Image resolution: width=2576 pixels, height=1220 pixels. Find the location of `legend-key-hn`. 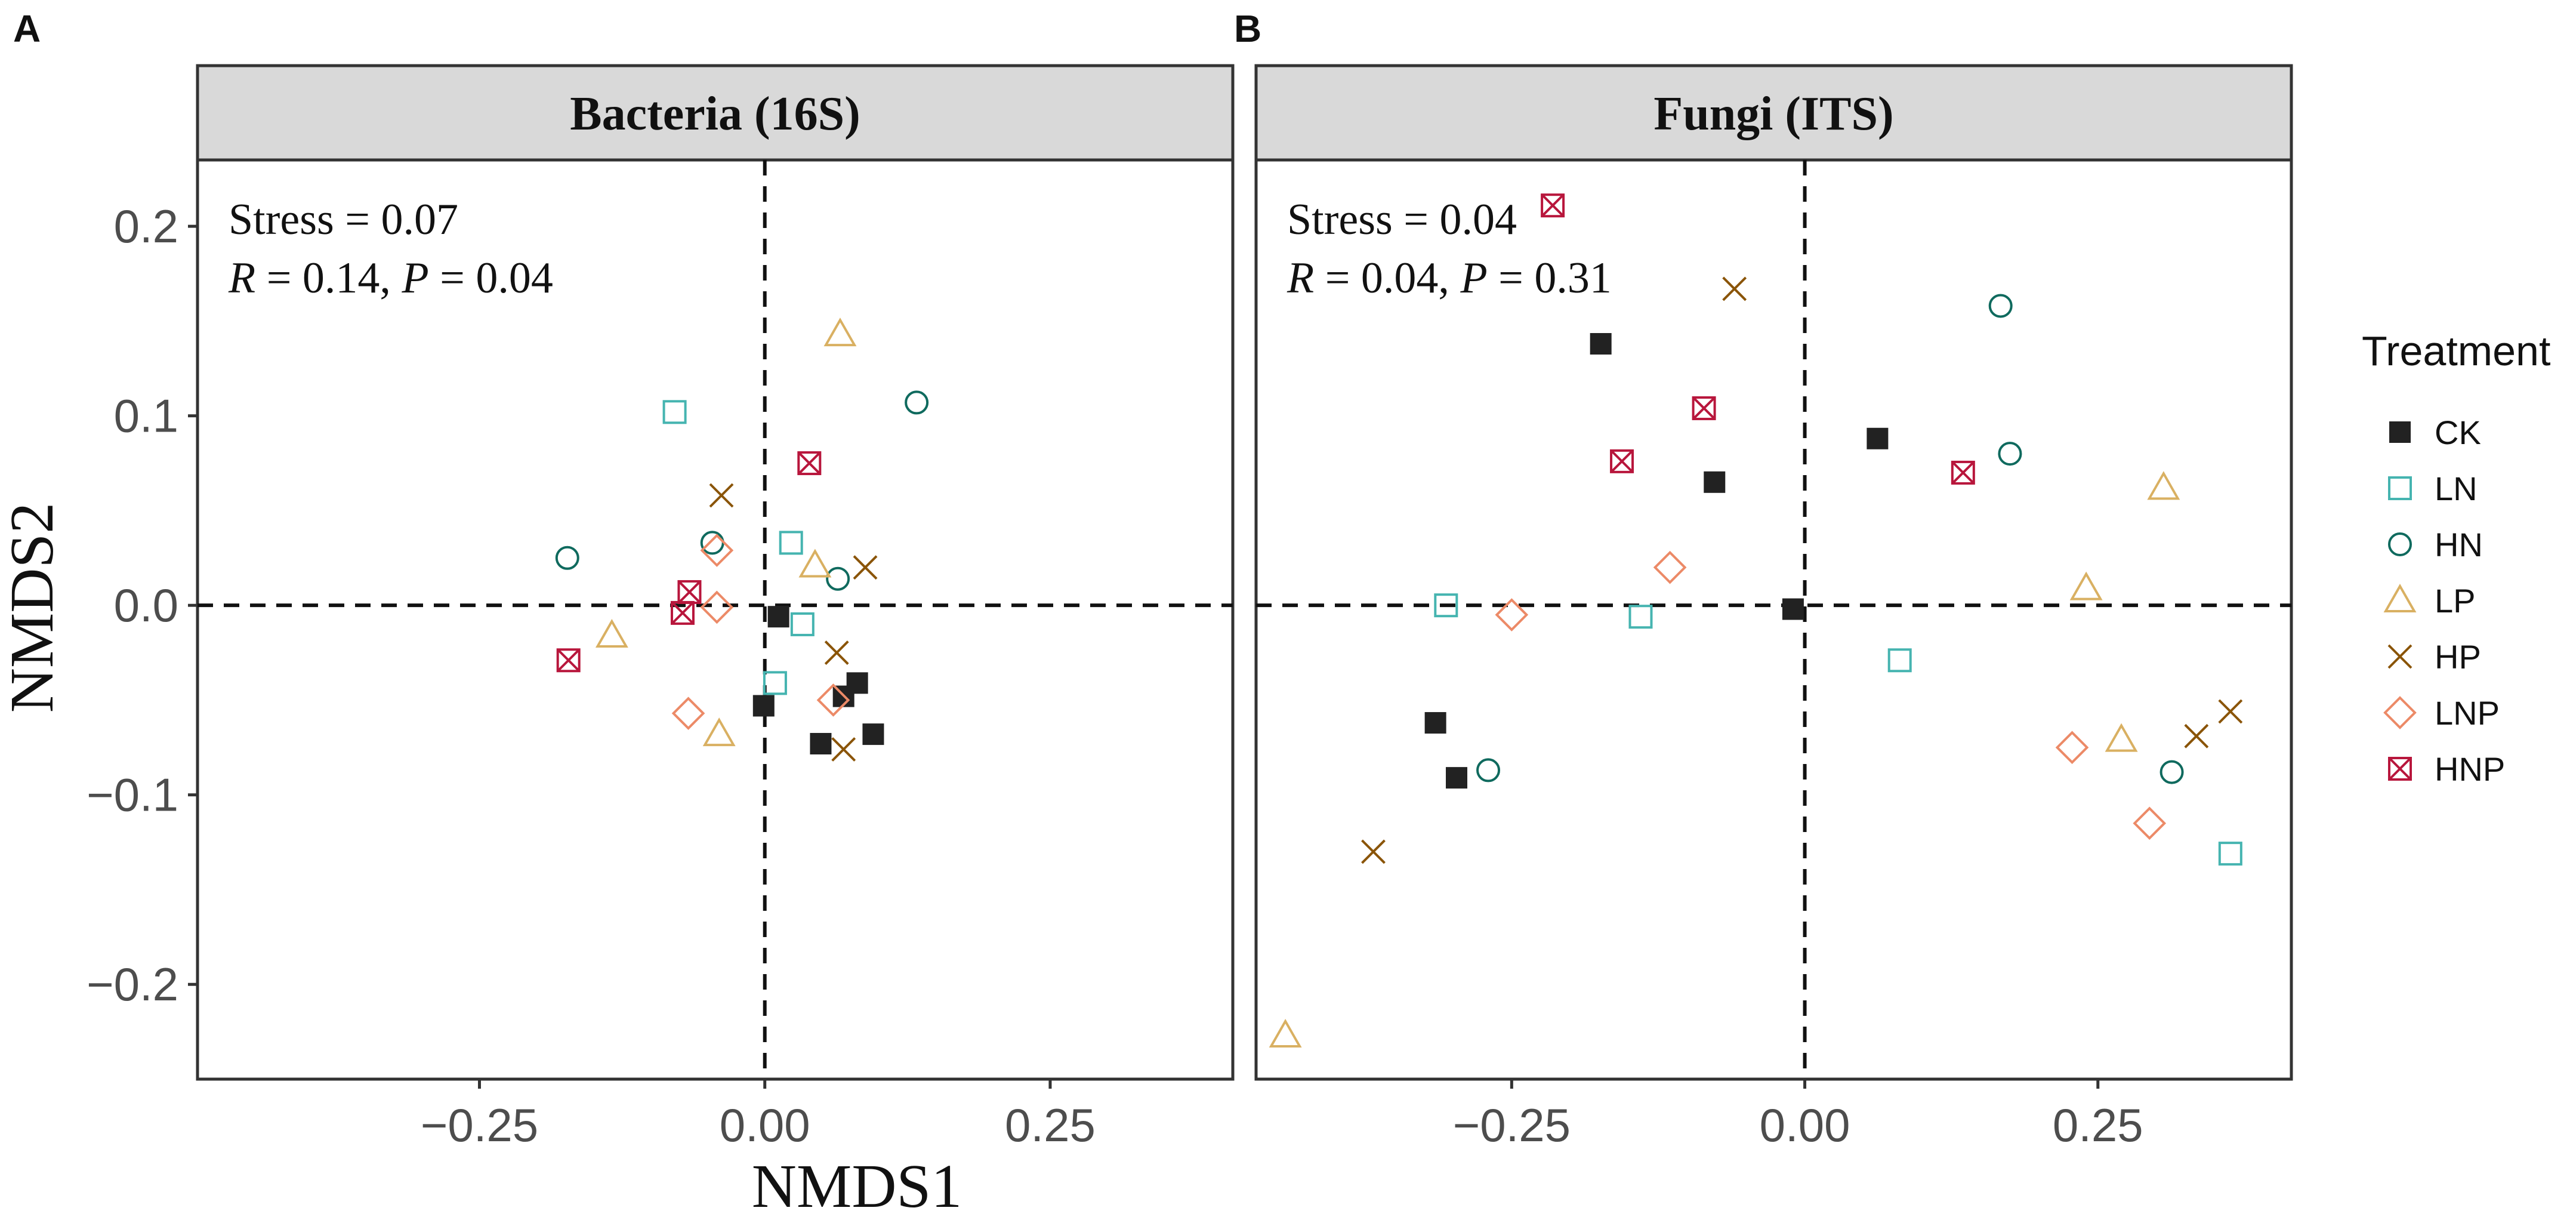

legend-key-hn is located at coordinates (2400, 544).